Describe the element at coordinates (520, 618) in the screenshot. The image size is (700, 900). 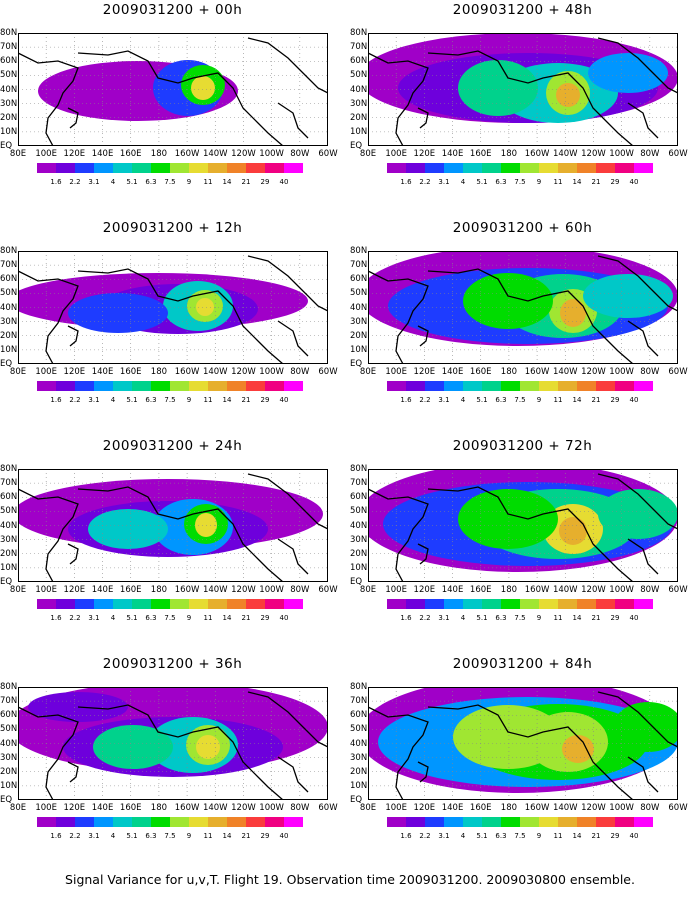
I see `colorbar-label: 7.5` at that location.